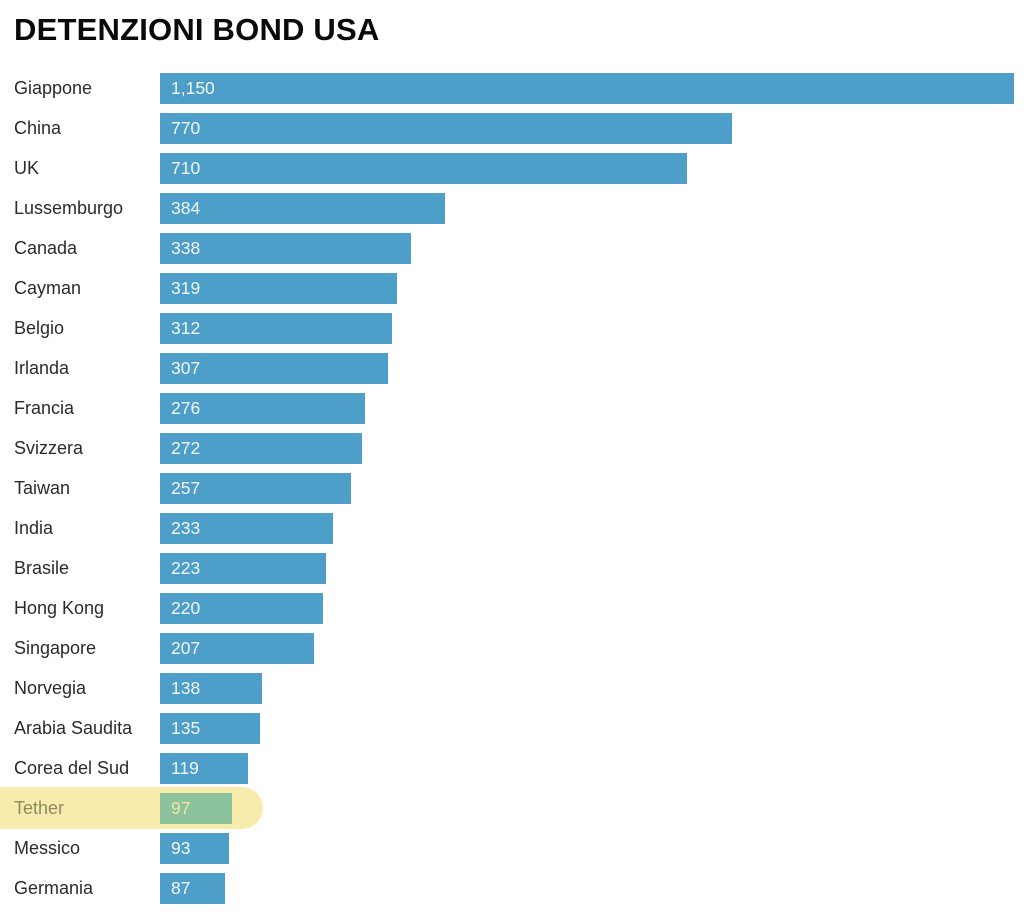  I want to click on chart-row: Arabia Saudita 135, so click(512, 728).